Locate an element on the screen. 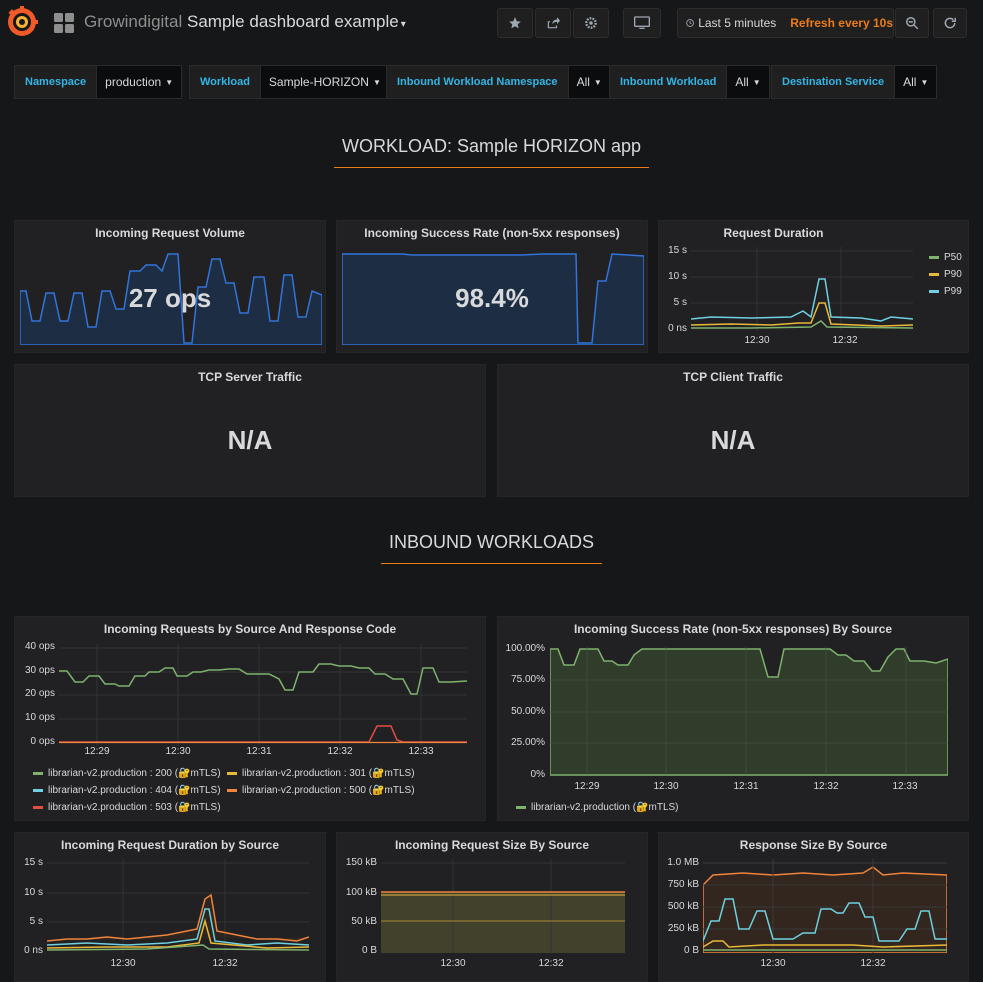 This screenshot has width=983, height=982. variable-value: Sample-HORIZON is located at coordinates (318, 82).